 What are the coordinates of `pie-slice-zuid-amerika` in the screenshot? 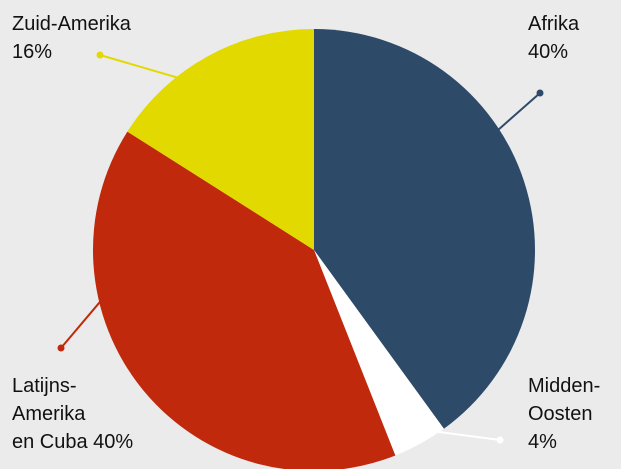 It's located at (221, 139).